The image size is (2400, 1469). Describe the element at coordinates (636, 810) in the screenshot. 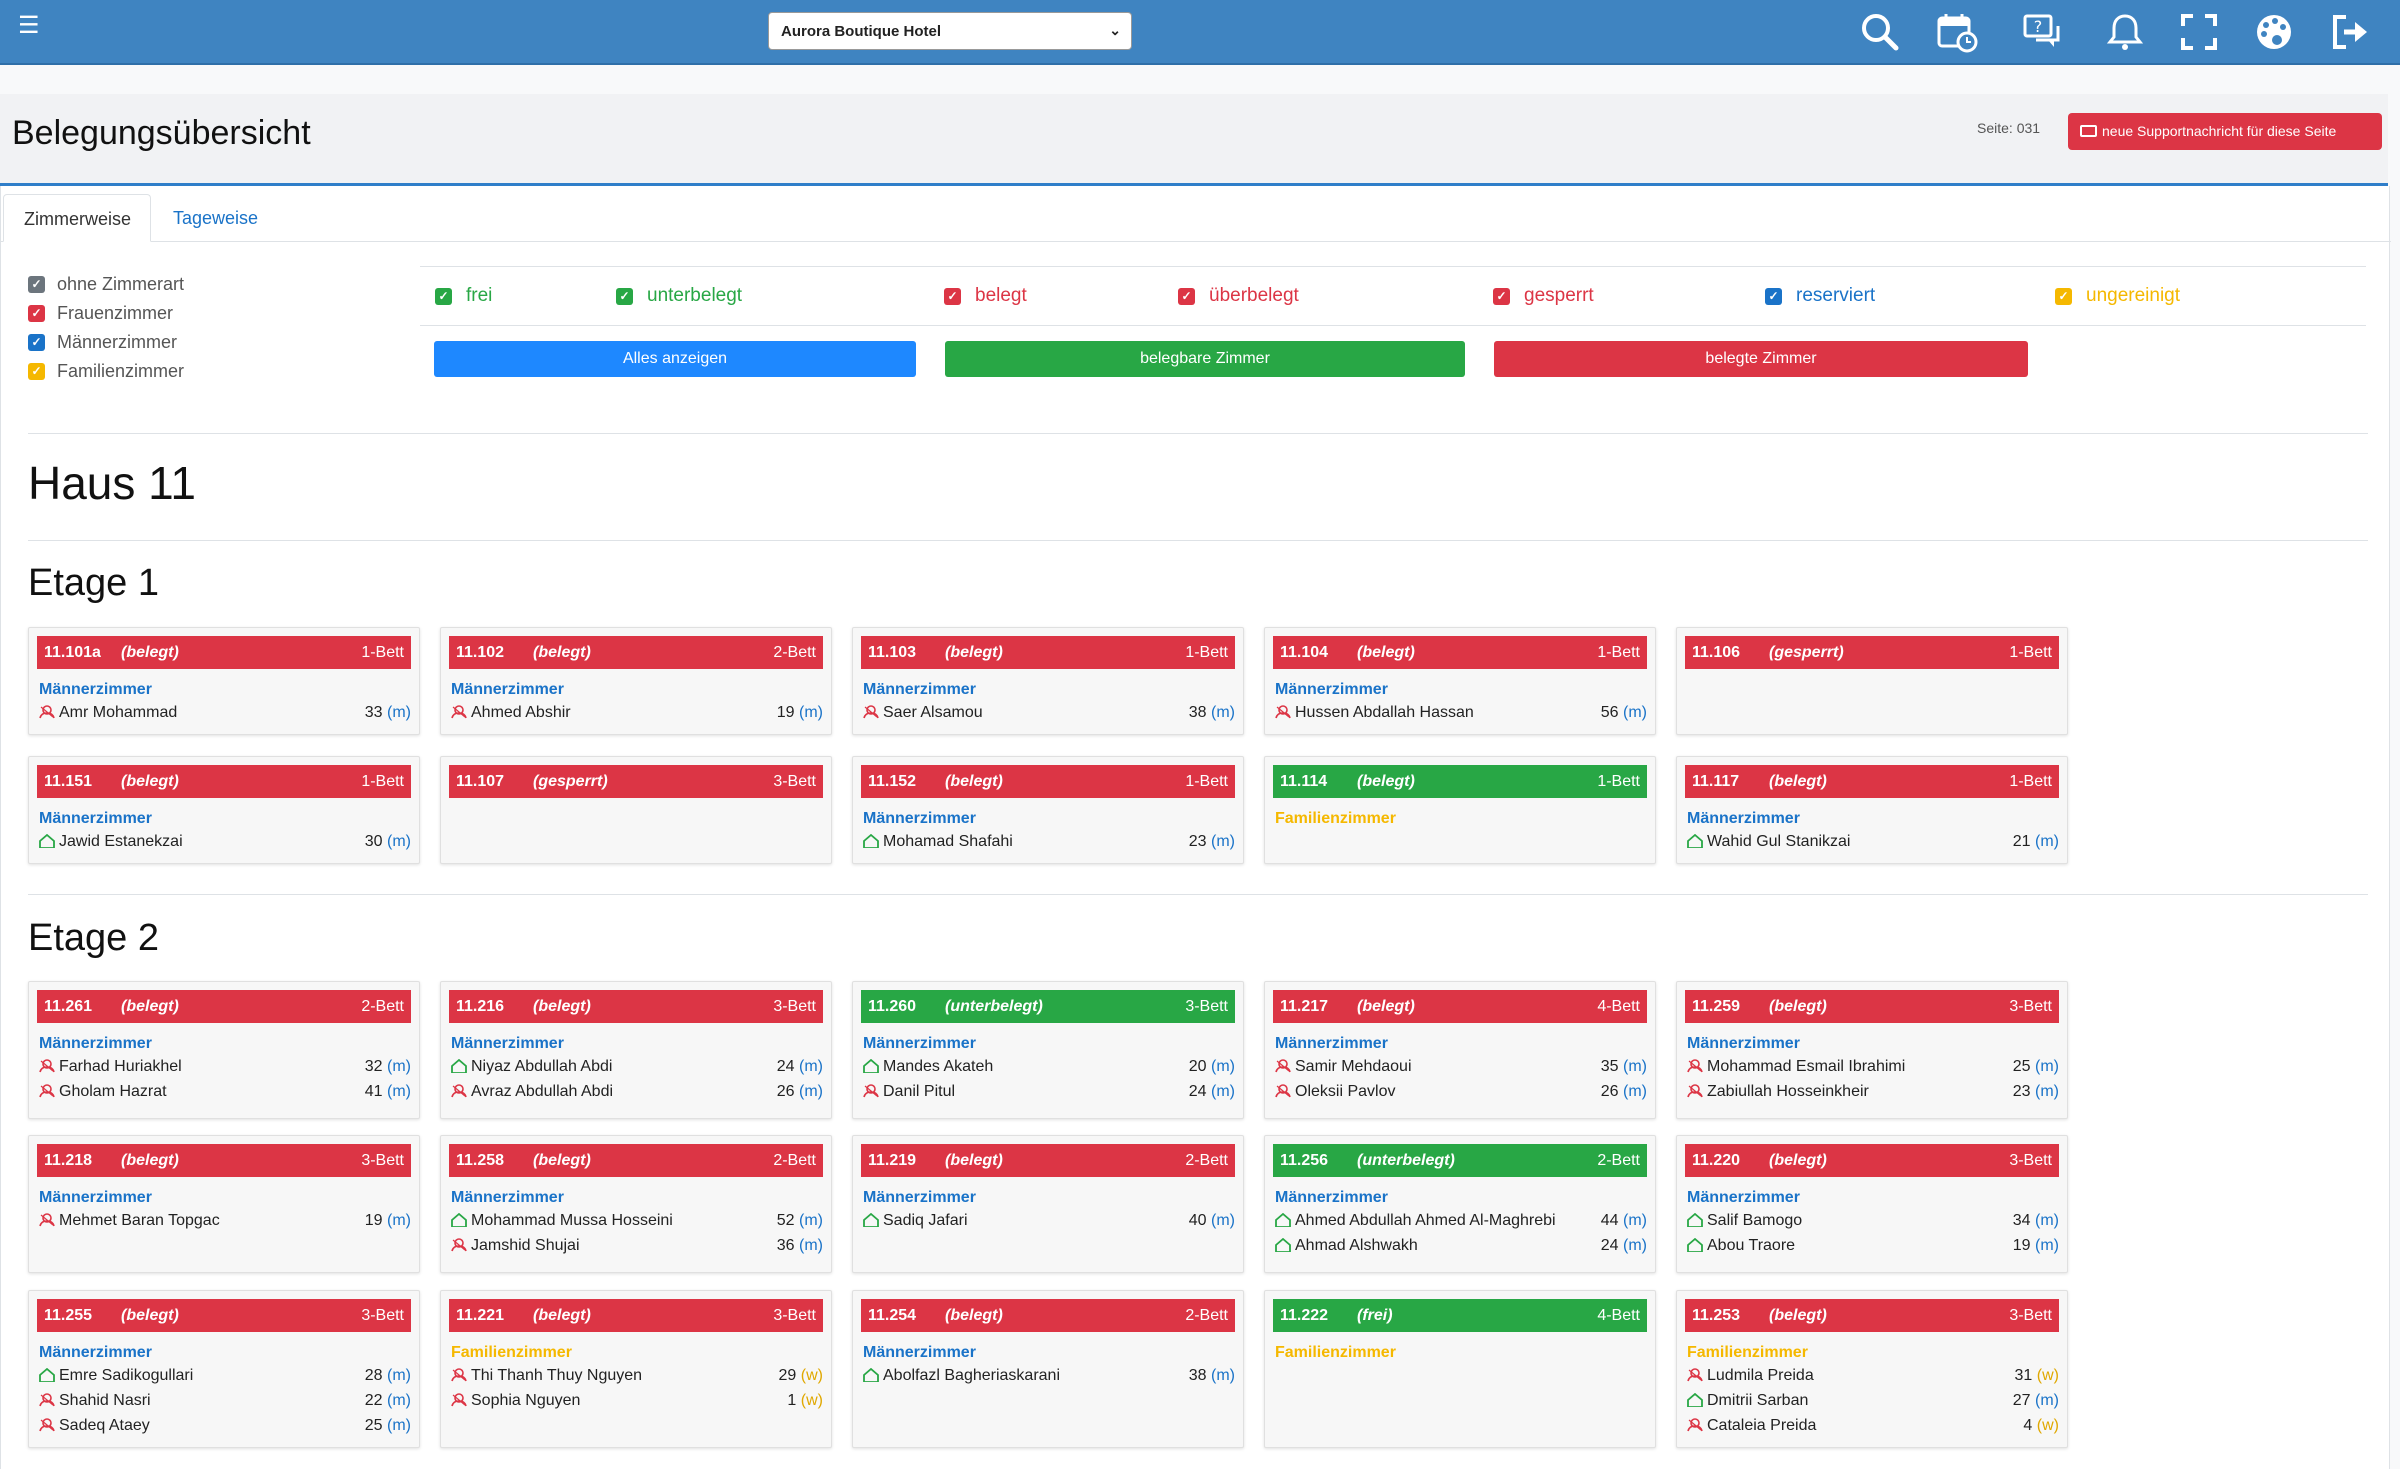

I see `room-card: 11.107 (gesperrt) 3-Bett` at that location.